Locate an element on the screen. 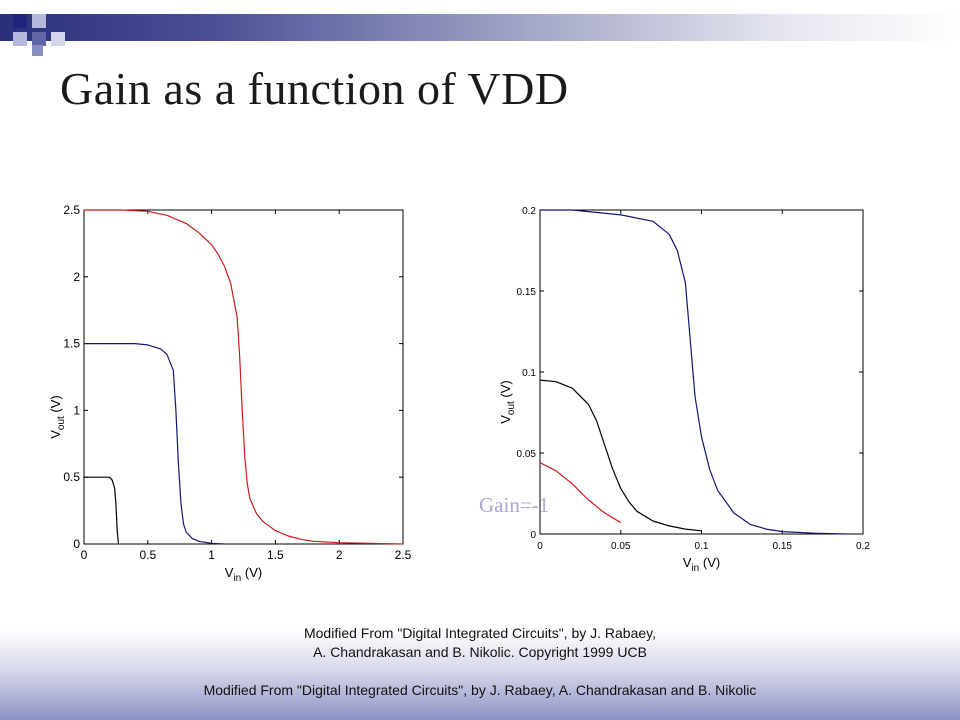 Image resolution: width=960 pixels, height=720 pixels. x-tick-label: 0.05 is located at coordinates (621, 546).